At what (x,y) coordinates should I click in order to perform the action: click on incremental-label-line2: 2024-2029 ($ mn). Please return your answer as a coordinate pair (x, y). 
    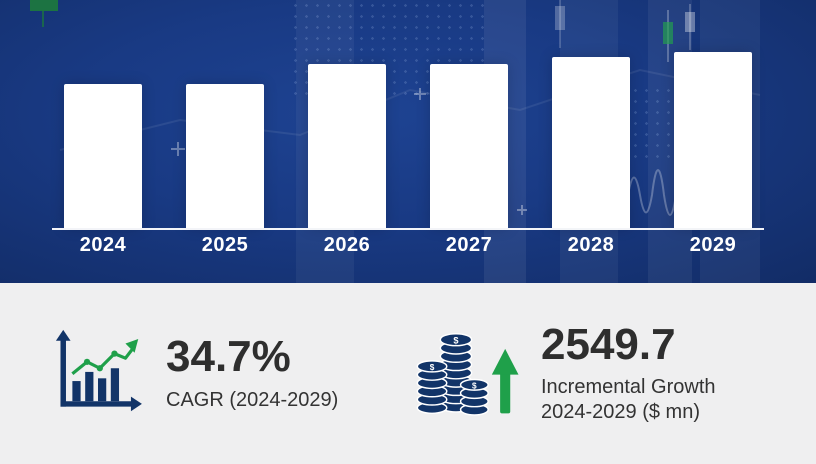
    Looking at the image, I should click on (620, 412).